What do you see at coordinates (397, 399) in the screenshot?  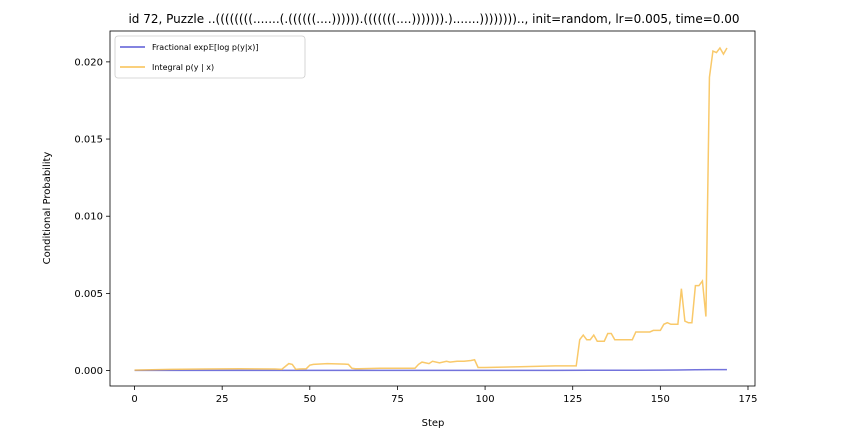 I see `x-tick-label: 75` at bounding box center [397, 399].